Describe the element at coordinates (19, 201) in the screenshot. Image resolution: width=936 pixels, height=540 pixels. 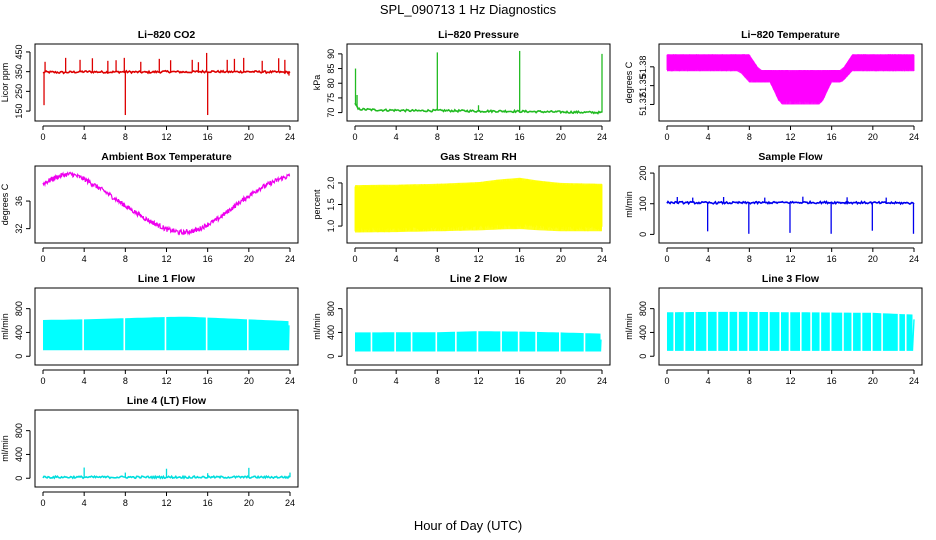
I see `y-tick-label: 36` at that location.